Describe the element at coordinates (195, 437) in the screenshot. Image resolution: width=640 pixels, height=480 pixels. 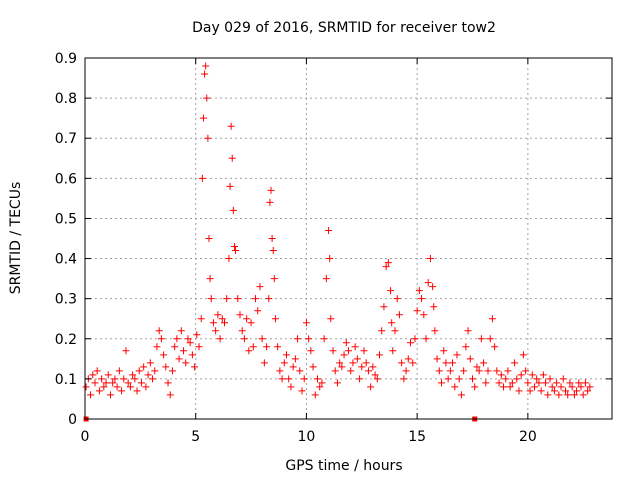
I see `x-tick-label: 5` at that location.